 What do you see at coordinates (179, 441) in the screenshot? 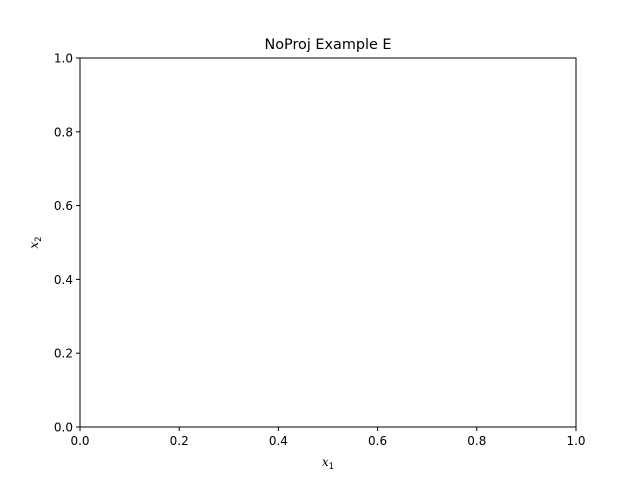
I see `x-tick-label: 0.2` at bounding box center [179, 441].